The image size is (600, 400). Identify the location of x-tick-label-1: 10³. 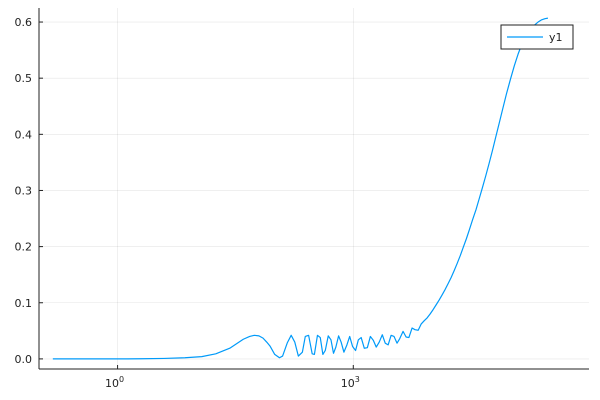
(350, 382).